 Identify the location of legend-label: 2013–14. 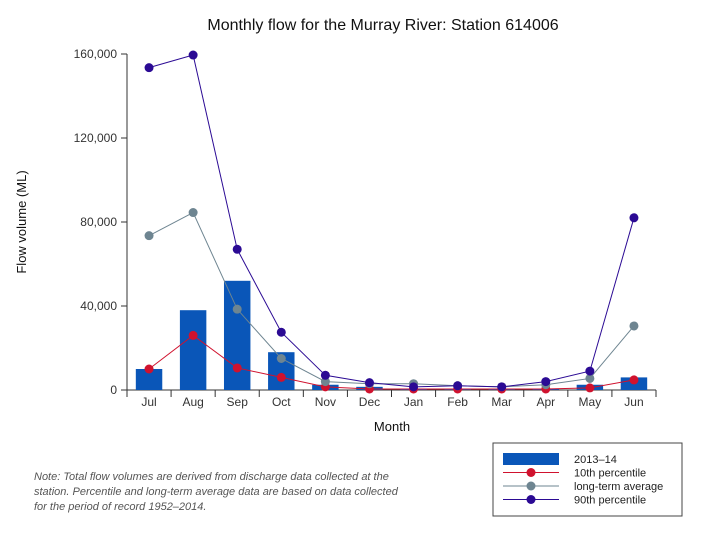
(595, 460).